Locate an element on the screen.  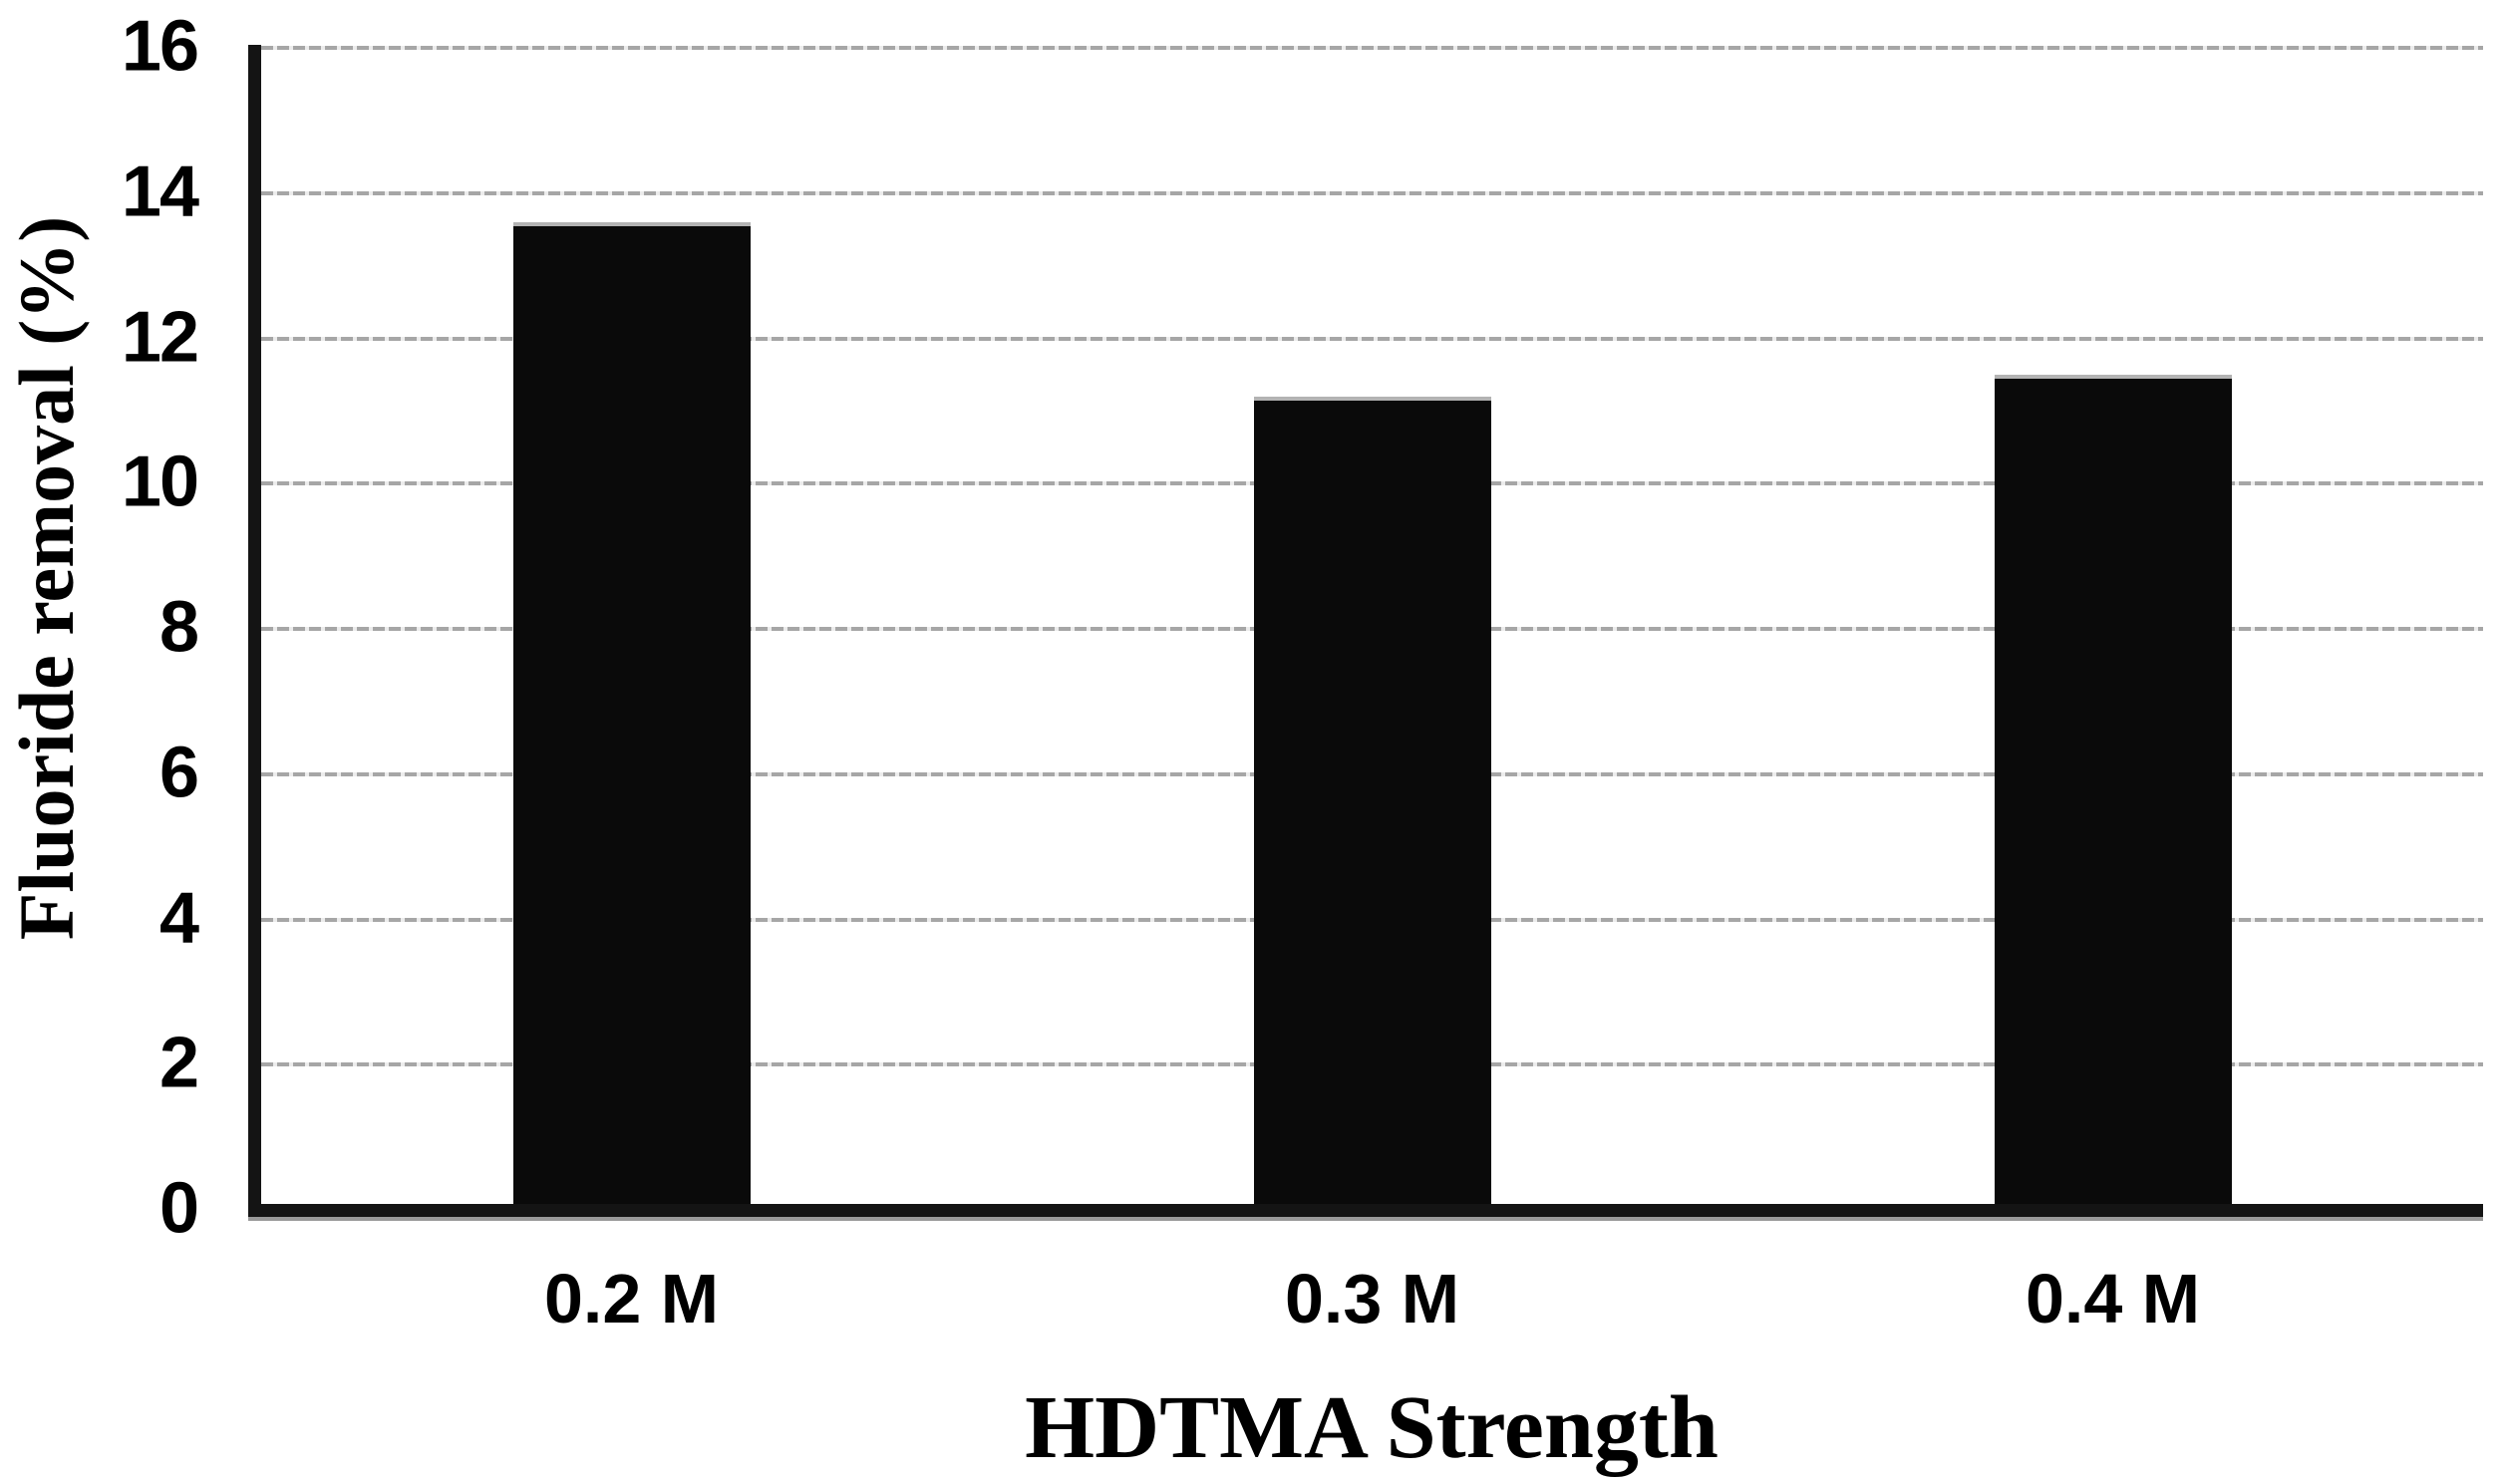
y-tick-label-4: 4 is located at coordinates (179, 918).